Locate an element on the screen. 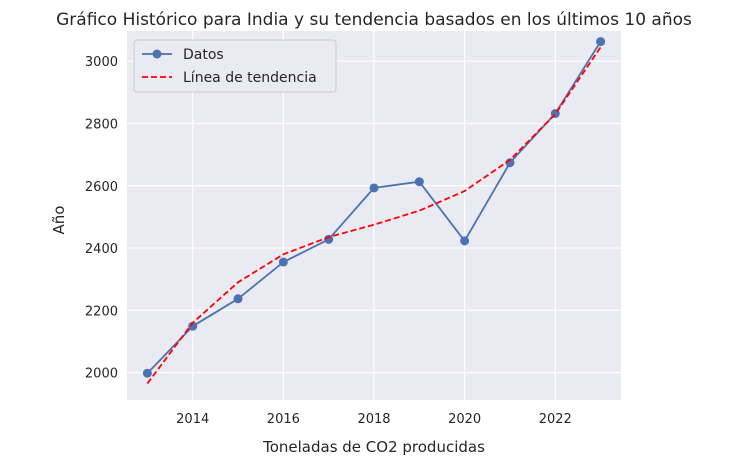  legend-box is located at coordinates (235, 66).